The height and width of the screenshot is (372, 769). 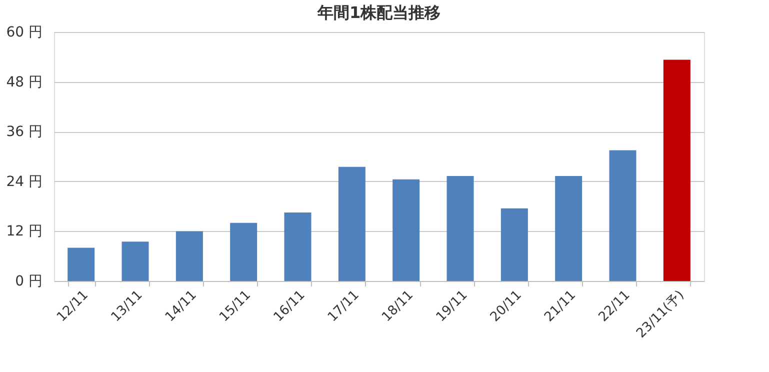 I want to click on y-tick-label: 24 円, so click(x=24, y=182).